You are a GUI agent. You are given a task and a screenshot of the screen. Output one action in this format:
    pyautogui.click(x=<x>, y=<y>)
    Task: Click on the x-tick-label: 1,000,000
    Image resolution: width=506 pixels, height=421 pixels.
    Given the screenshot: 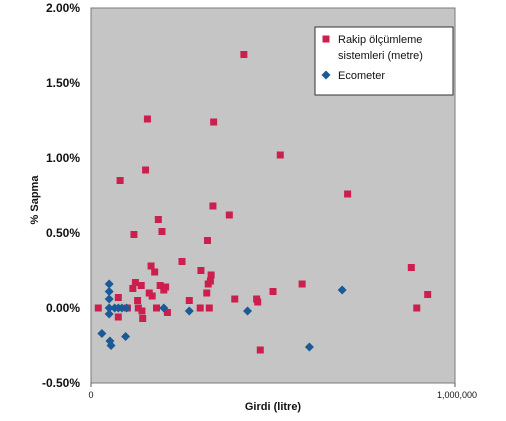 What is the action you would take?
    pyautogui.click(x=457, y=395)
    